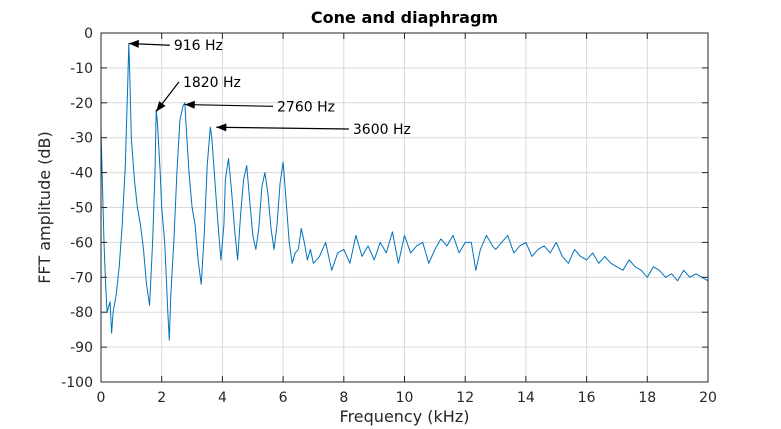 The height and width of the screenshot is (429, 781). I want to click on y-tick-label: -30, so click(81, 139).